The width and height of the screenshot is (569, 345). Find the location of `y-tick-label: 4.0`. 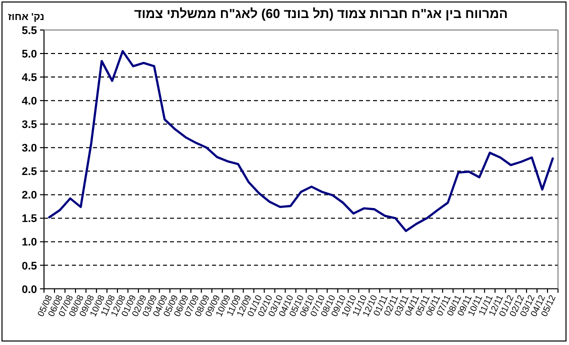

y-tick-label: 4.0 is located at coordinates (29, 102).